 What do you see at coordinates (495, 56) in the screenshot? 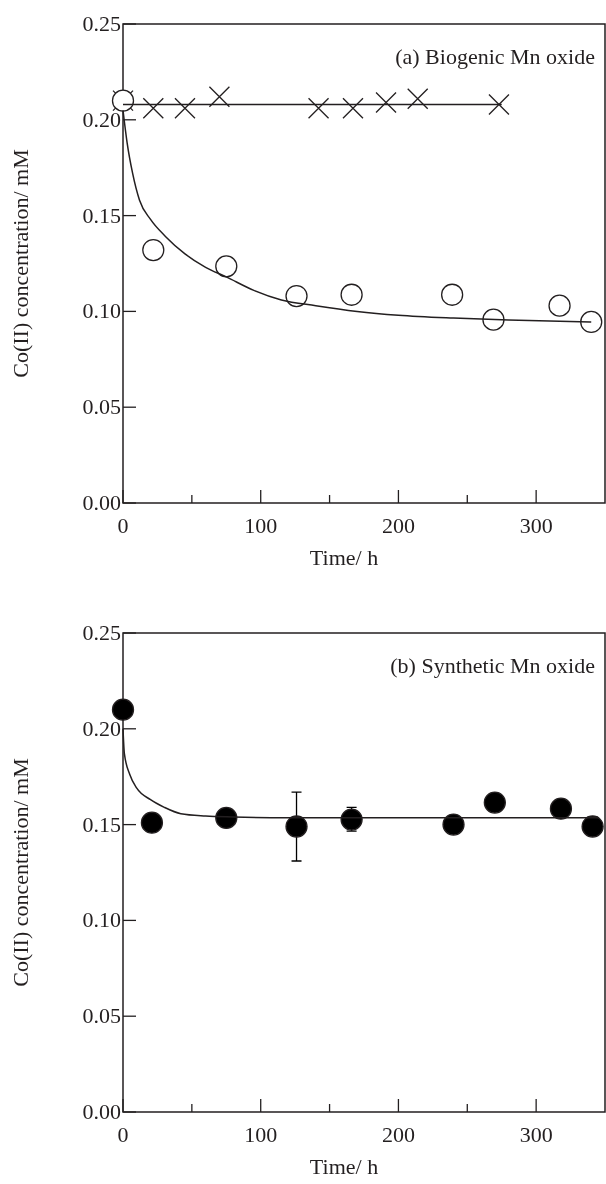
I see `text: (a) Biogenic Mn oxide` at bounding box center [495, 56].